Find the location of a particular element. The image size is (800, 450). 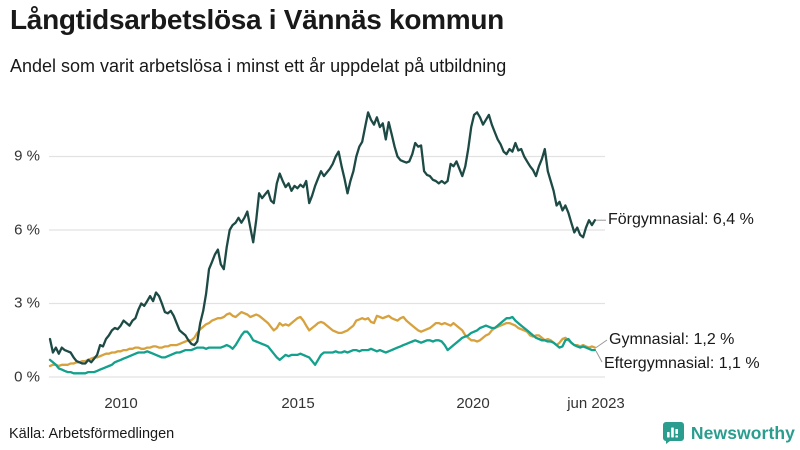

y-axis-tick-6: 6 % is located at coordinates (27, 230).